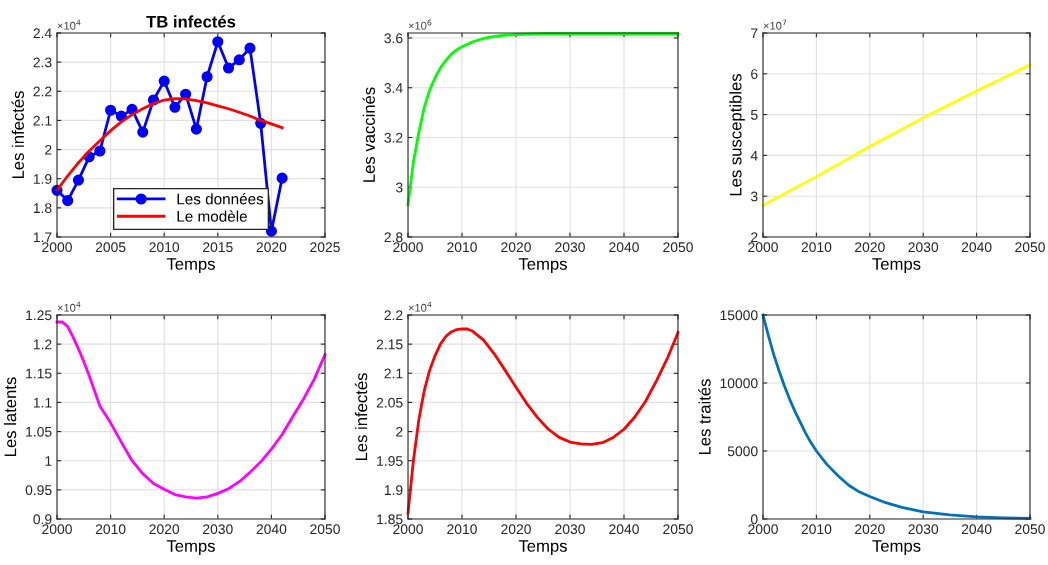  I want to click on y-tick-label: 1.15, so click(39, 373).